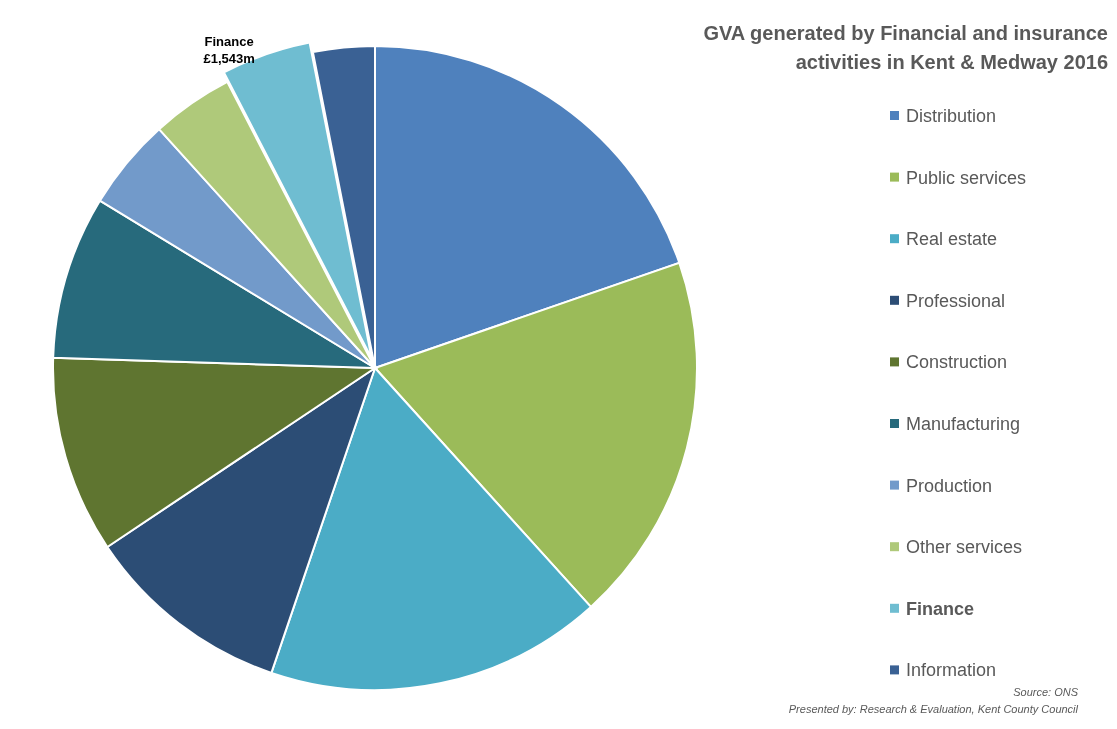 The width and height of the screenshot is (1117, 729). Describe the element at coordinates (966, 177) in the screenshot. I see `legend-label: Public services` at that location.